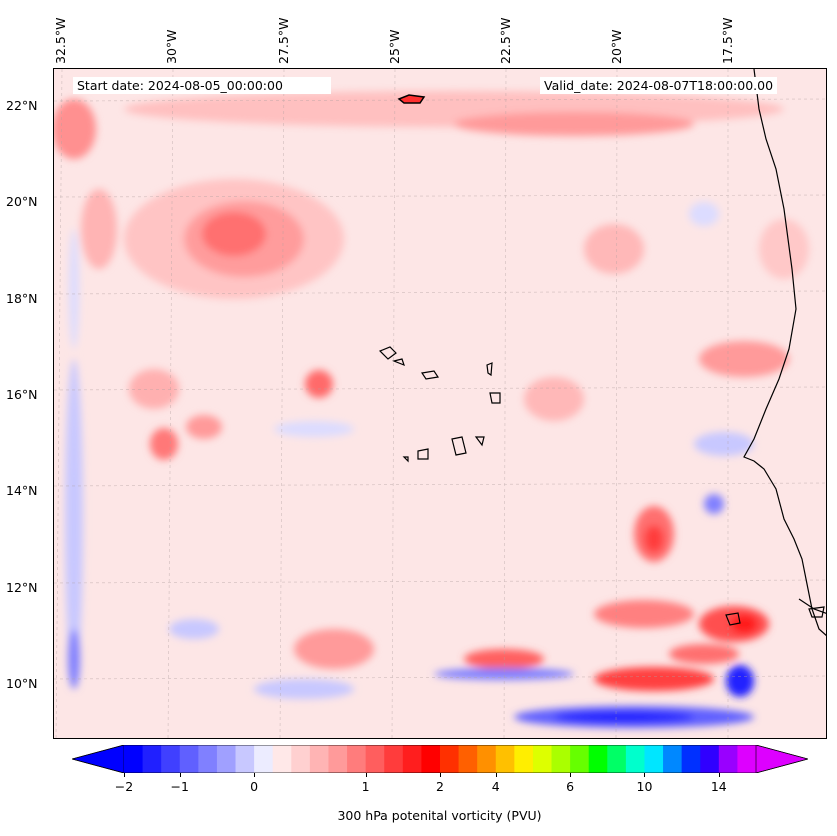  Describe the element at coordinates (505, 40) in the screenshot. I see `lon-label-22-5w: 22.5°W` at that location.